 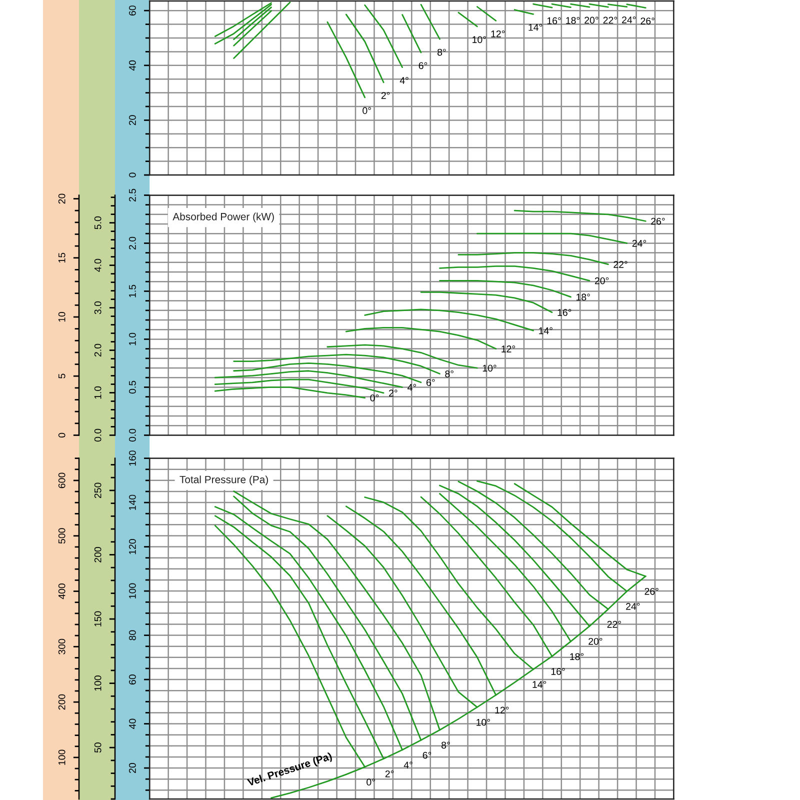 What do you see at coordinates (132, 387) in the screenshot?
I see `y-tick-label: 0.5` at bounding box center [132, 387].